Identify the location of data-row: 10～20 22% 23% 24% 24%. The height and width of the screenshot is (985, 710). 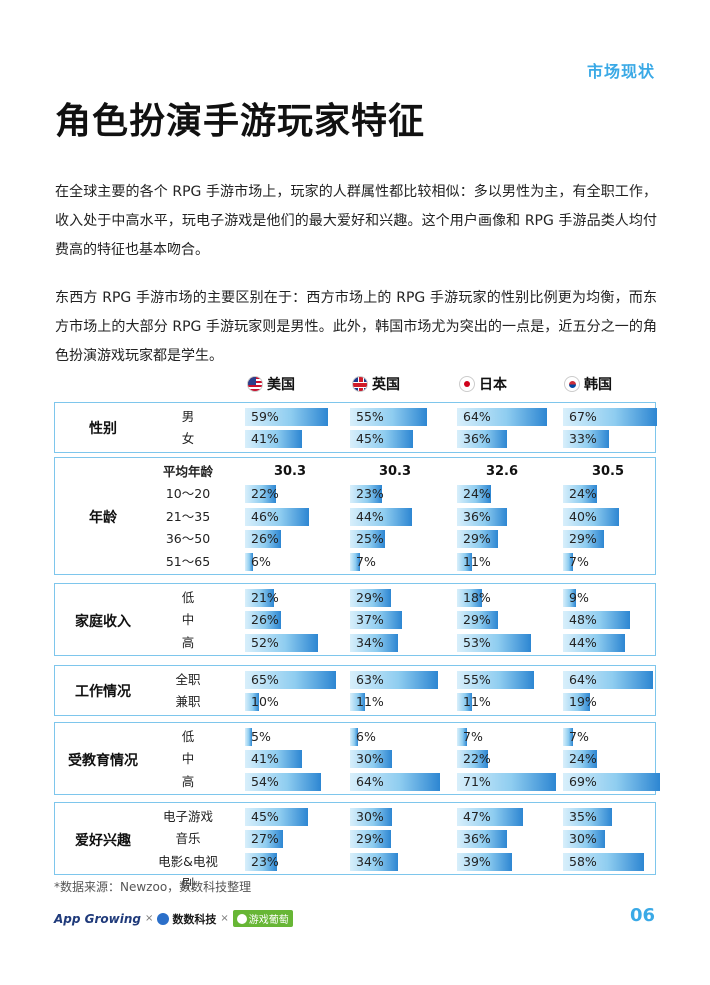
(355, 494).